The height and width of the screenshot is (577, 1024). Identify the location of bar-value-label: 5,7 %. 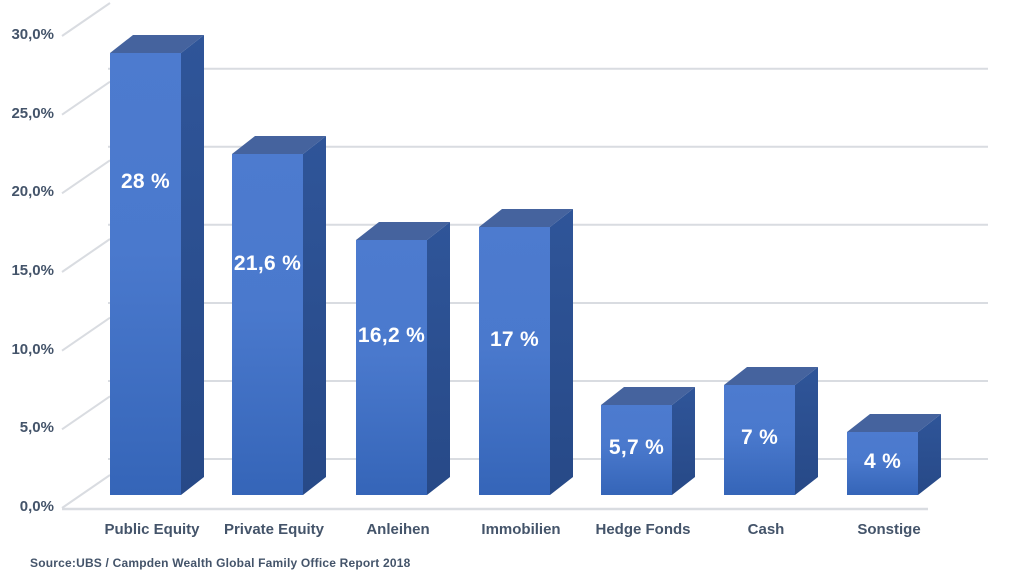
(636, 447).